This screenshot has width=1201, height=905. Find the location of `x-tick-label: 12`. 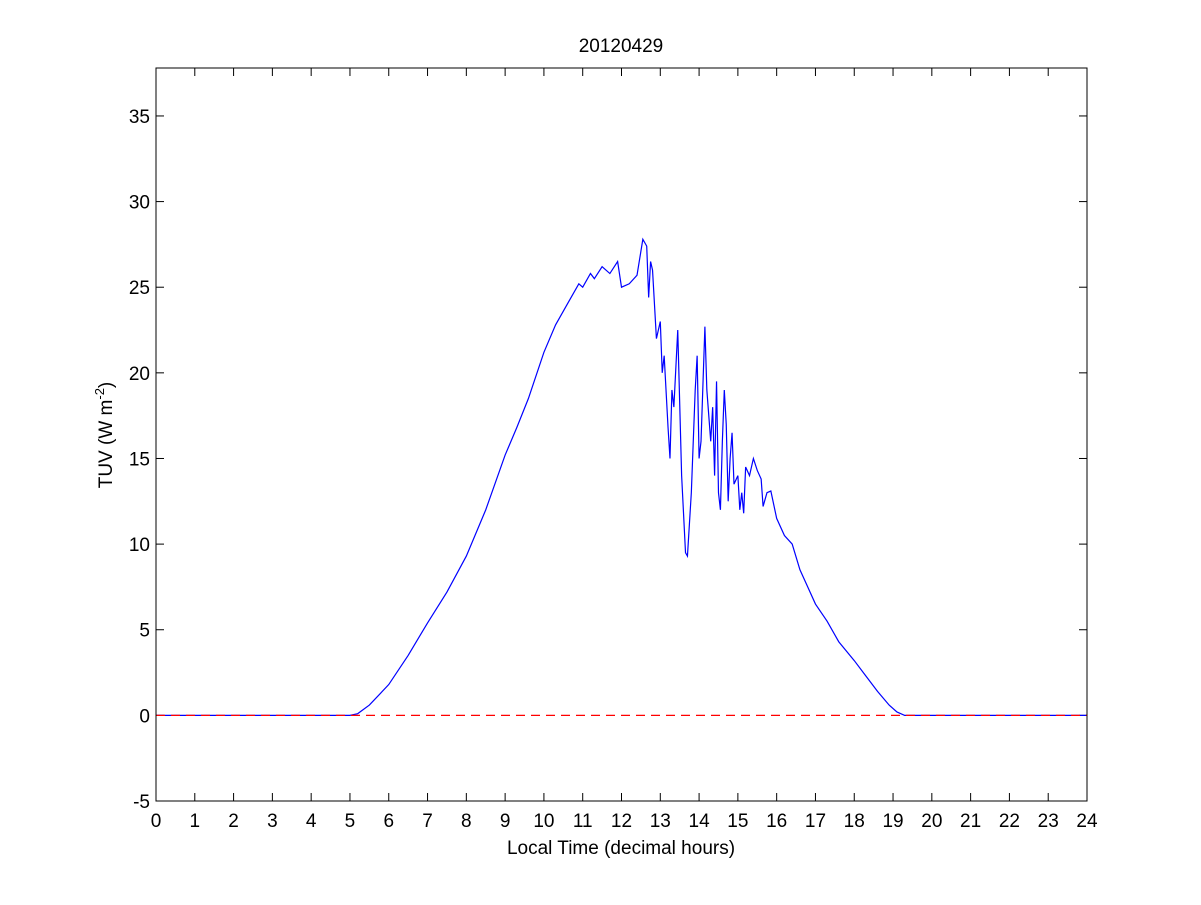

x-tick-label: 12 is located at coordinates (621, 821).